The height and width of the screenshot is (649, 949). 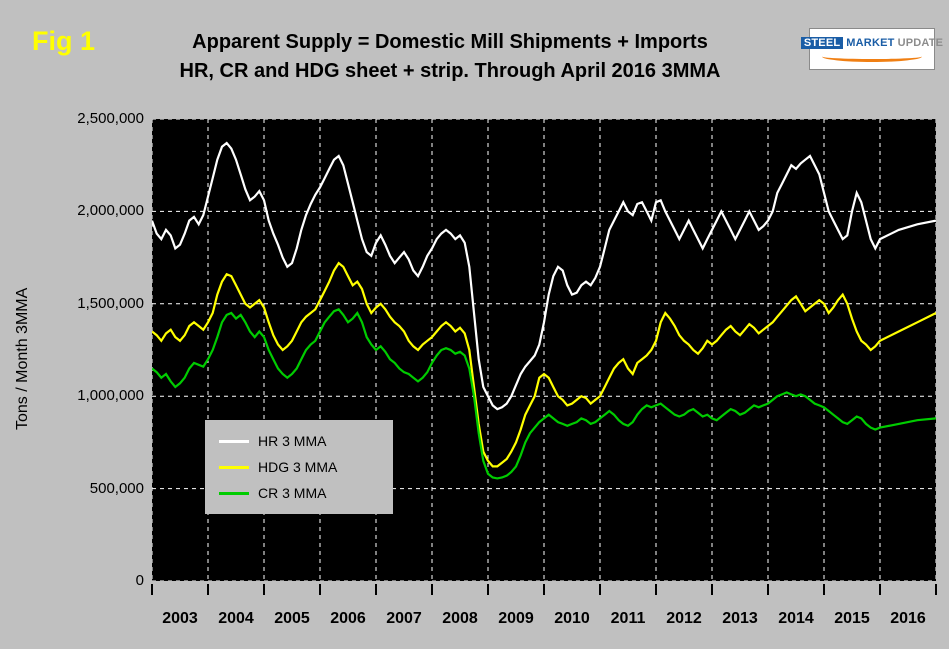 What do you see at coordinates (740, 618) in the screenshot?
I see `x-label-2013: 2013` at bounding box center [740, 618].